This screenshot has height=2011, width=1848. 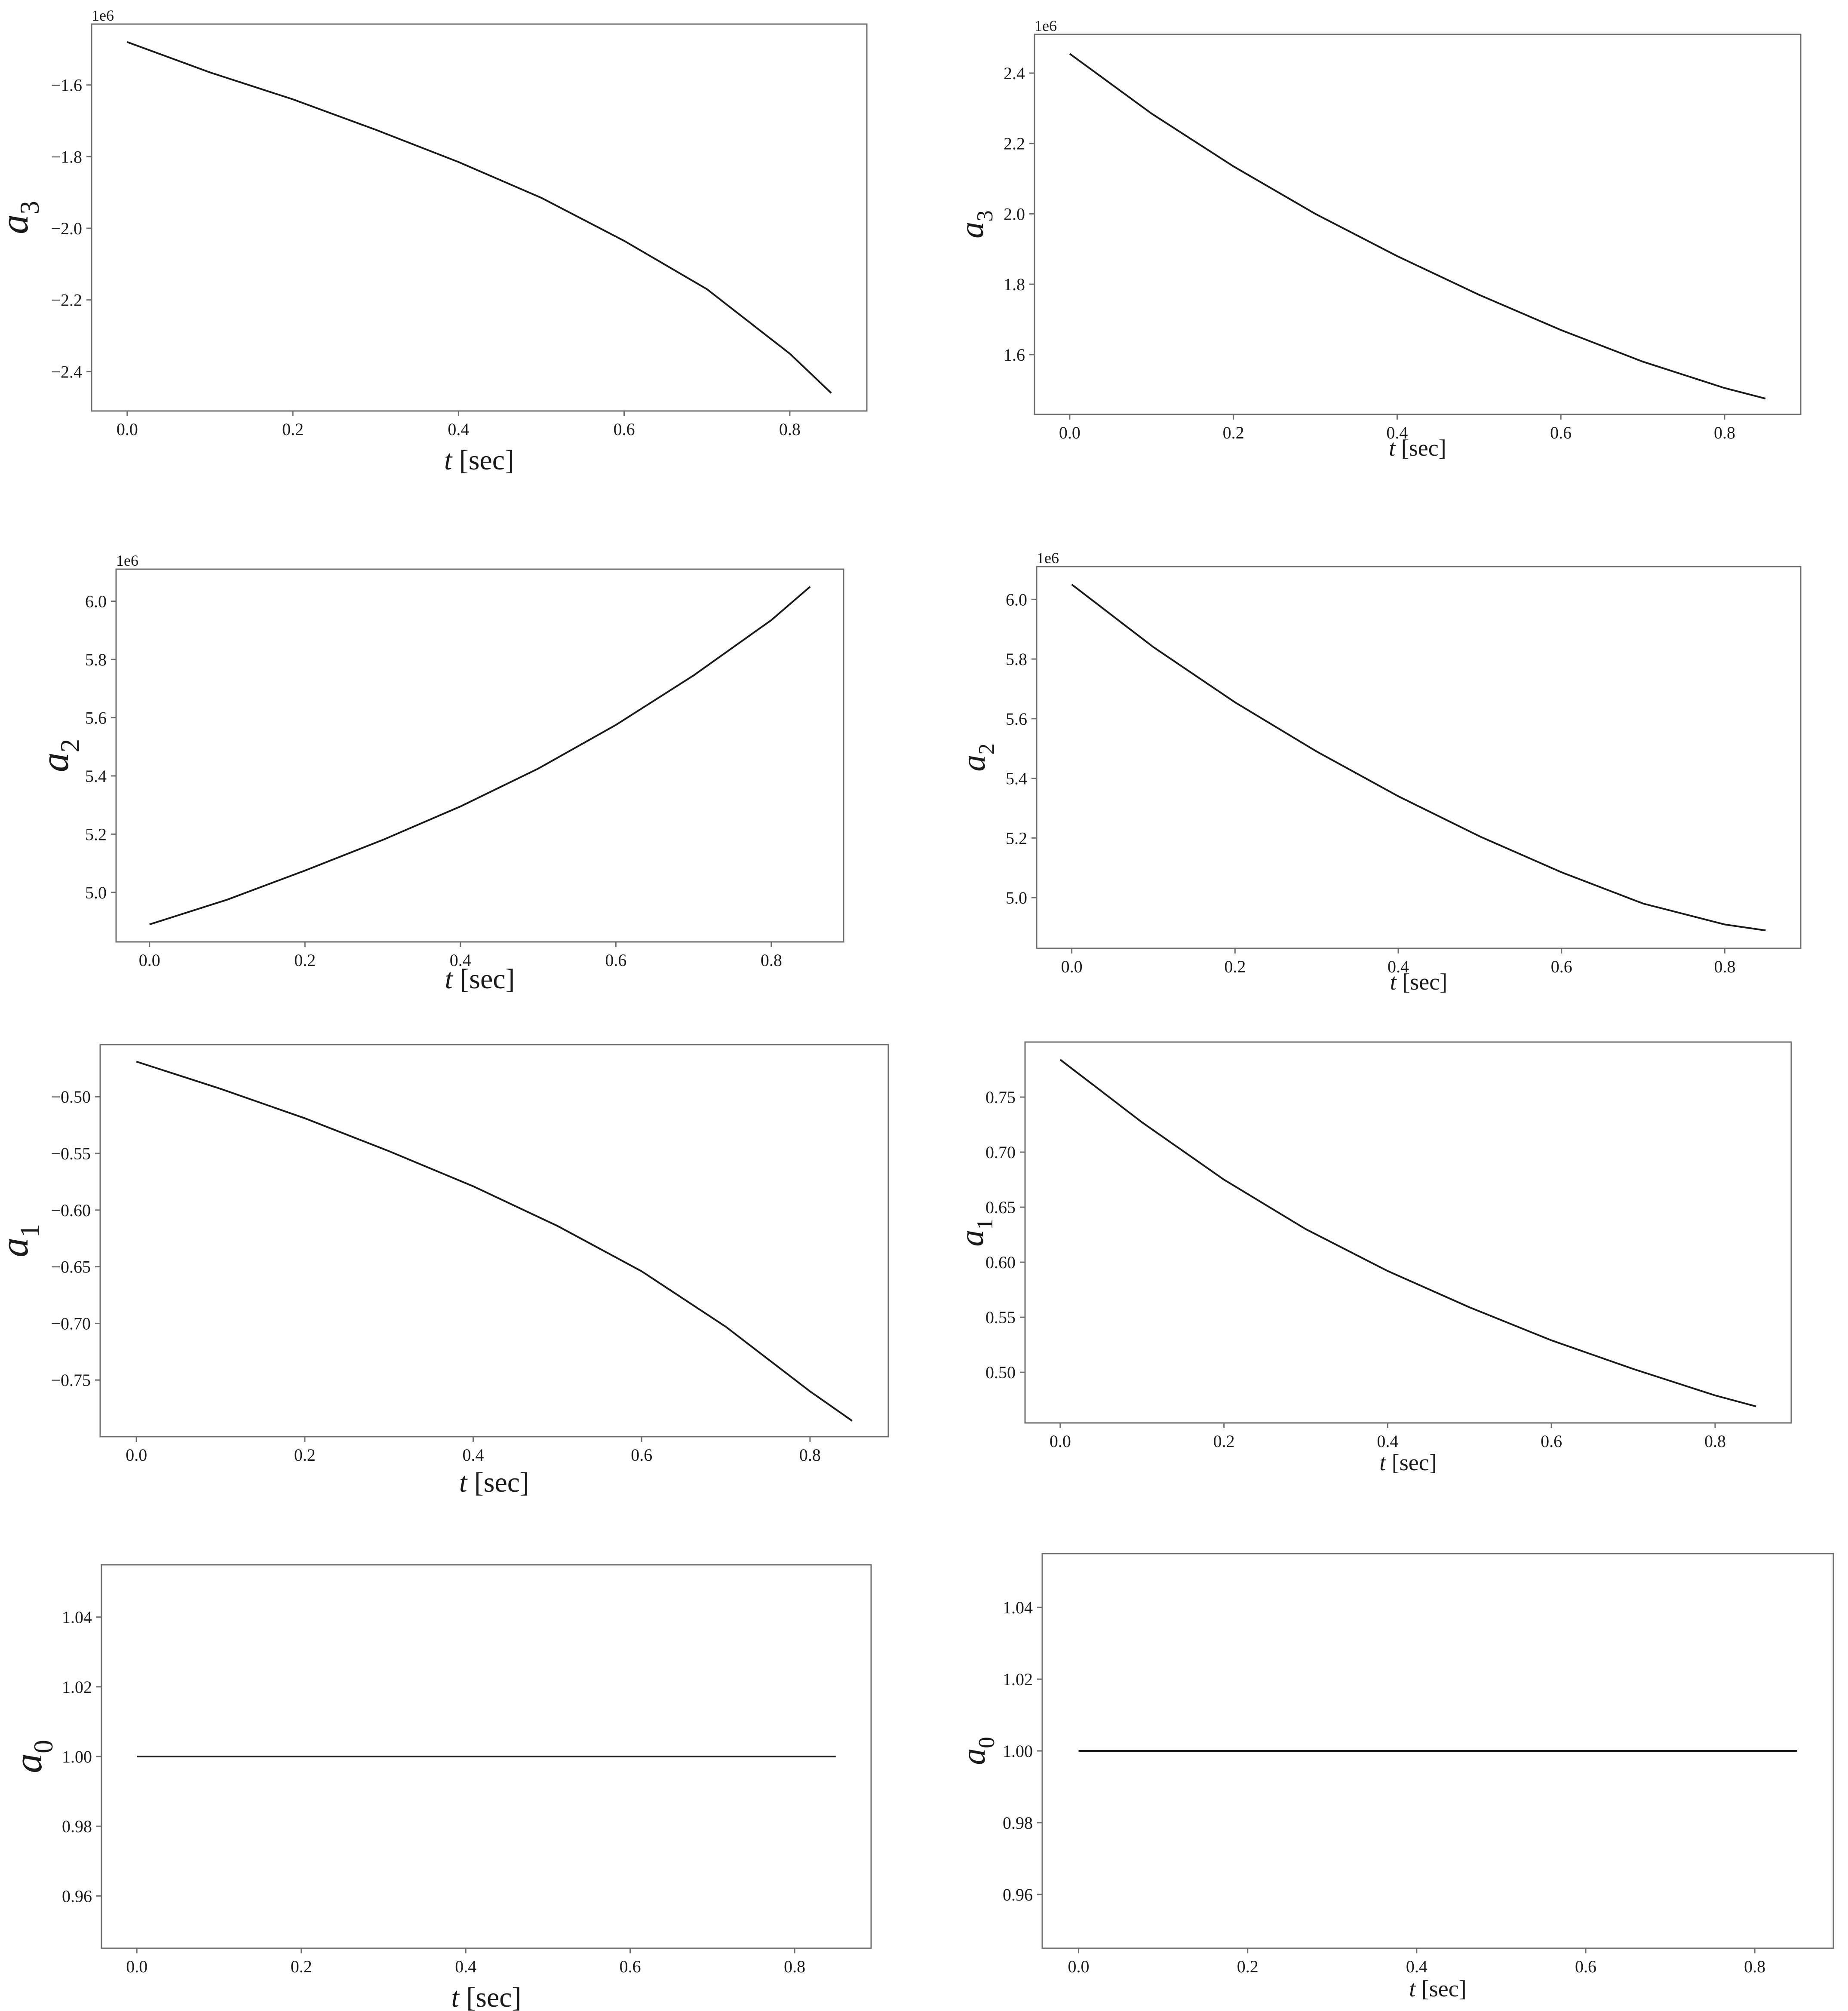 What do you see at coordinates (1018, 1894) in the screenshot?
I see `y-tick-label: 0.96` at bounding box center [1018, 1894].